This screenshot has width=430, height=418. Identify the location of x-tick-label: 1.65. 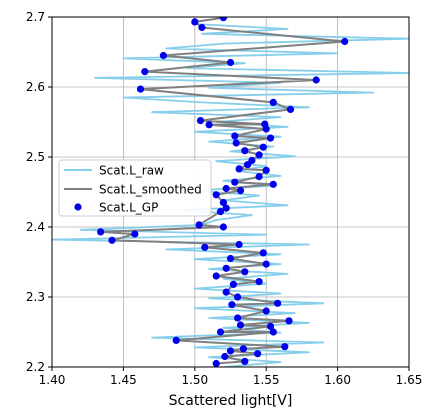
(409, 380).